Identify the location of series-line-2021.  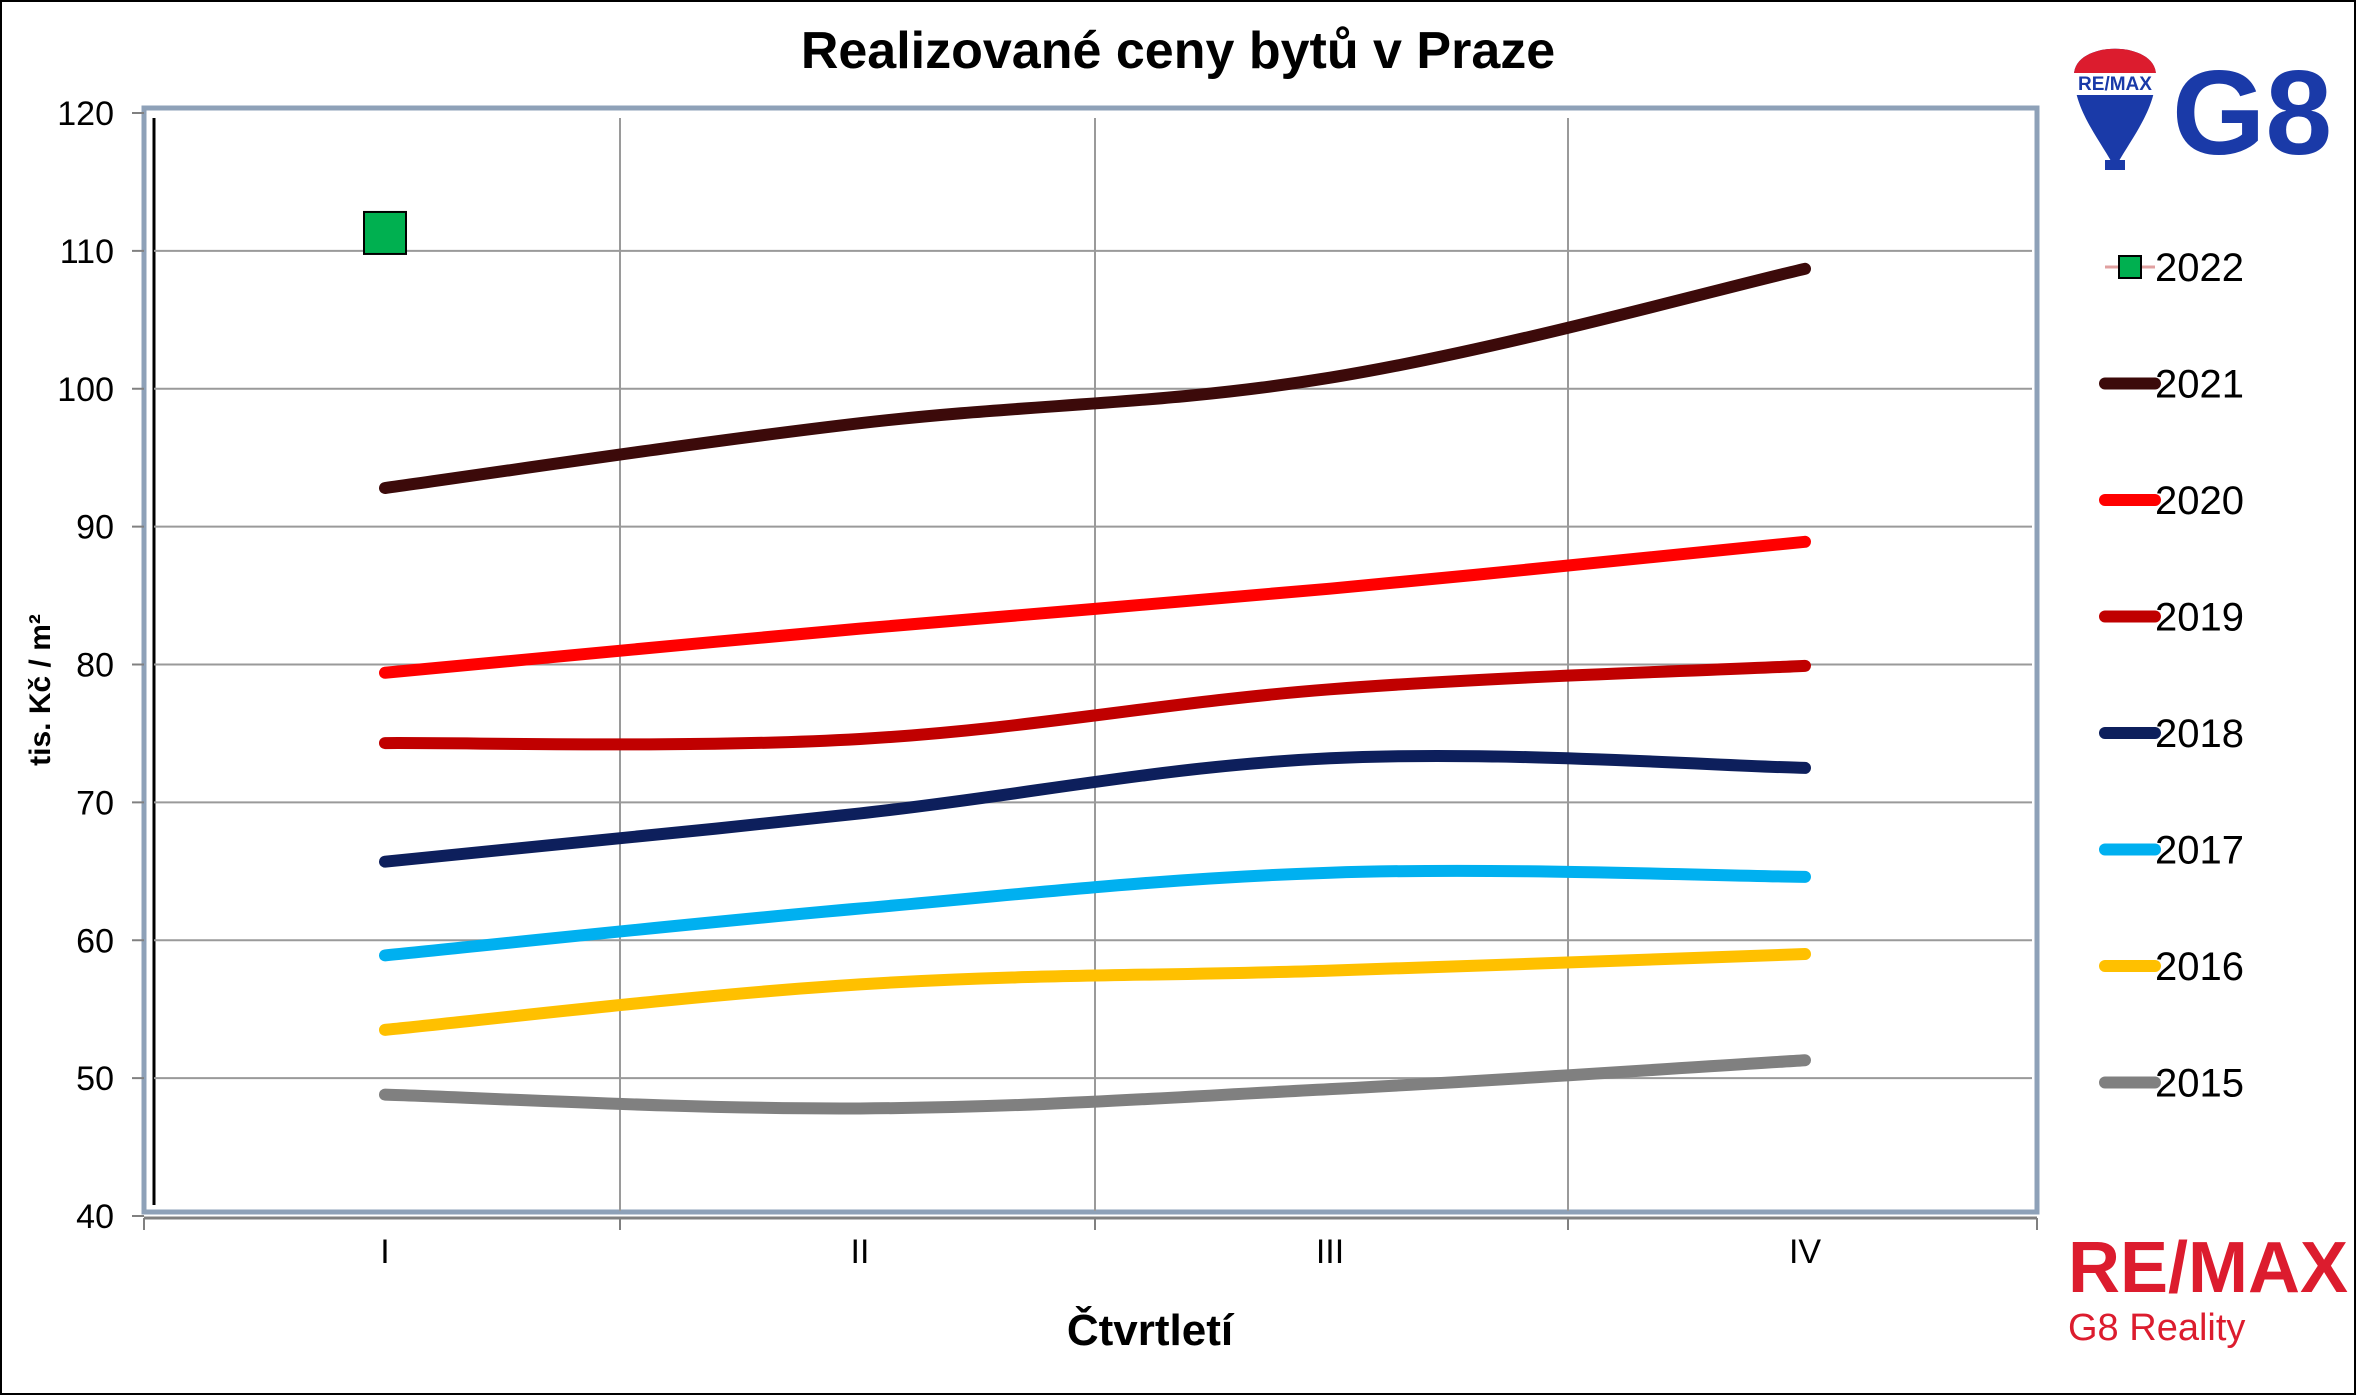
(1095, 378).